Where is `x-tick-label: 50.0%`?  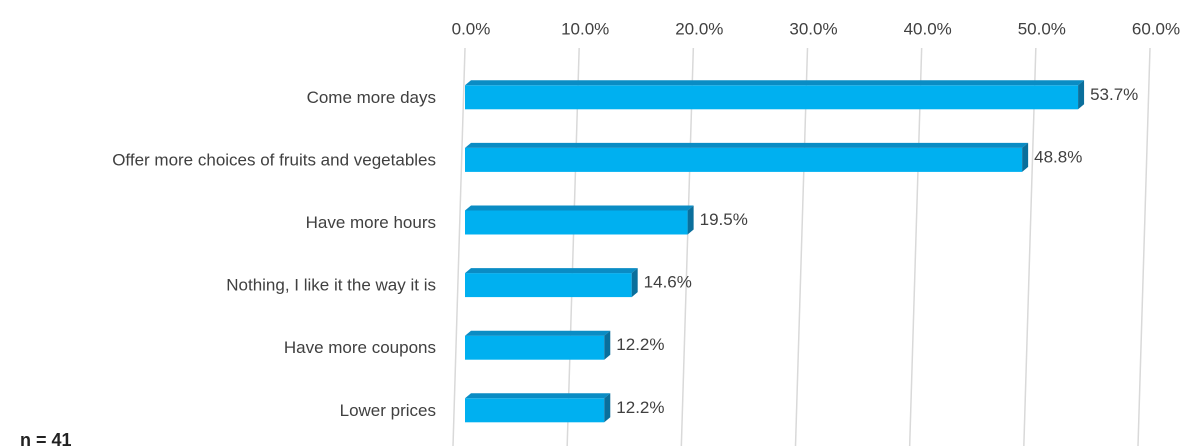 x-tick-label: 50.0% is located at coordinates (1042, 28).